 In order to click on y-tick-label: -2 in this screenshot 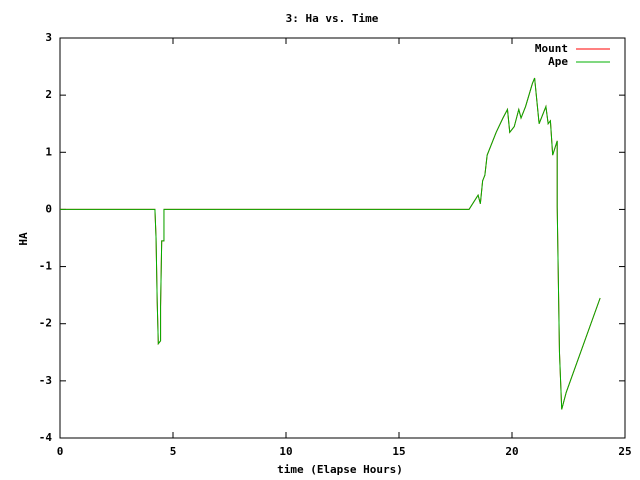, I will do `click(45, 323)`.